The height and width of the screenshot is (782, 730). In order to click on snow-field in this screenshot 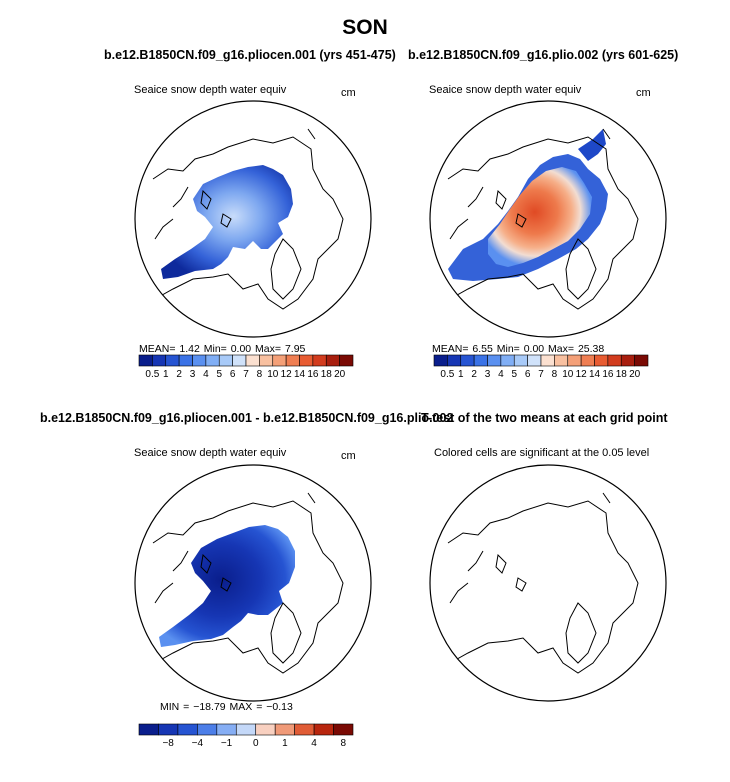, I will do `click(227, 222)`.